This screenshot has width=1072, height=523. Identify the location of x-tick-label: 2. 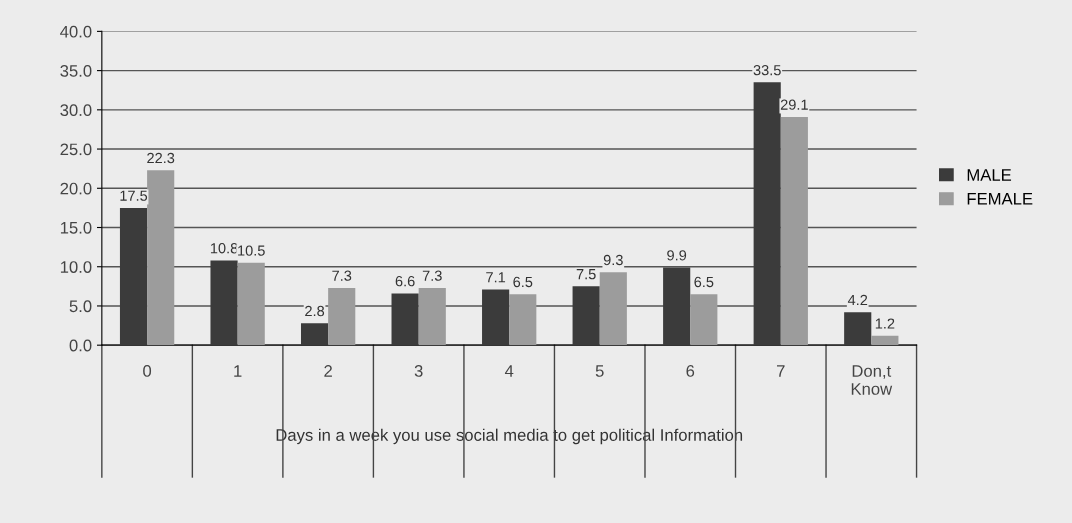
(328, 371).